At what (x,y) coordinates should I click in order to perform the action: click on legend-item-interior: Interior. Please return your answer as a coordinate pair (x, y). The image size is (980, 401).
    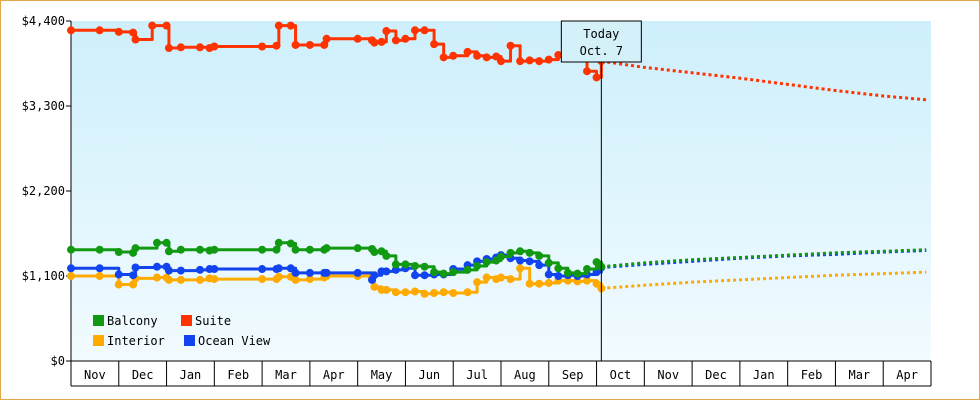
    Looking at the image, I should click on (129, 341).